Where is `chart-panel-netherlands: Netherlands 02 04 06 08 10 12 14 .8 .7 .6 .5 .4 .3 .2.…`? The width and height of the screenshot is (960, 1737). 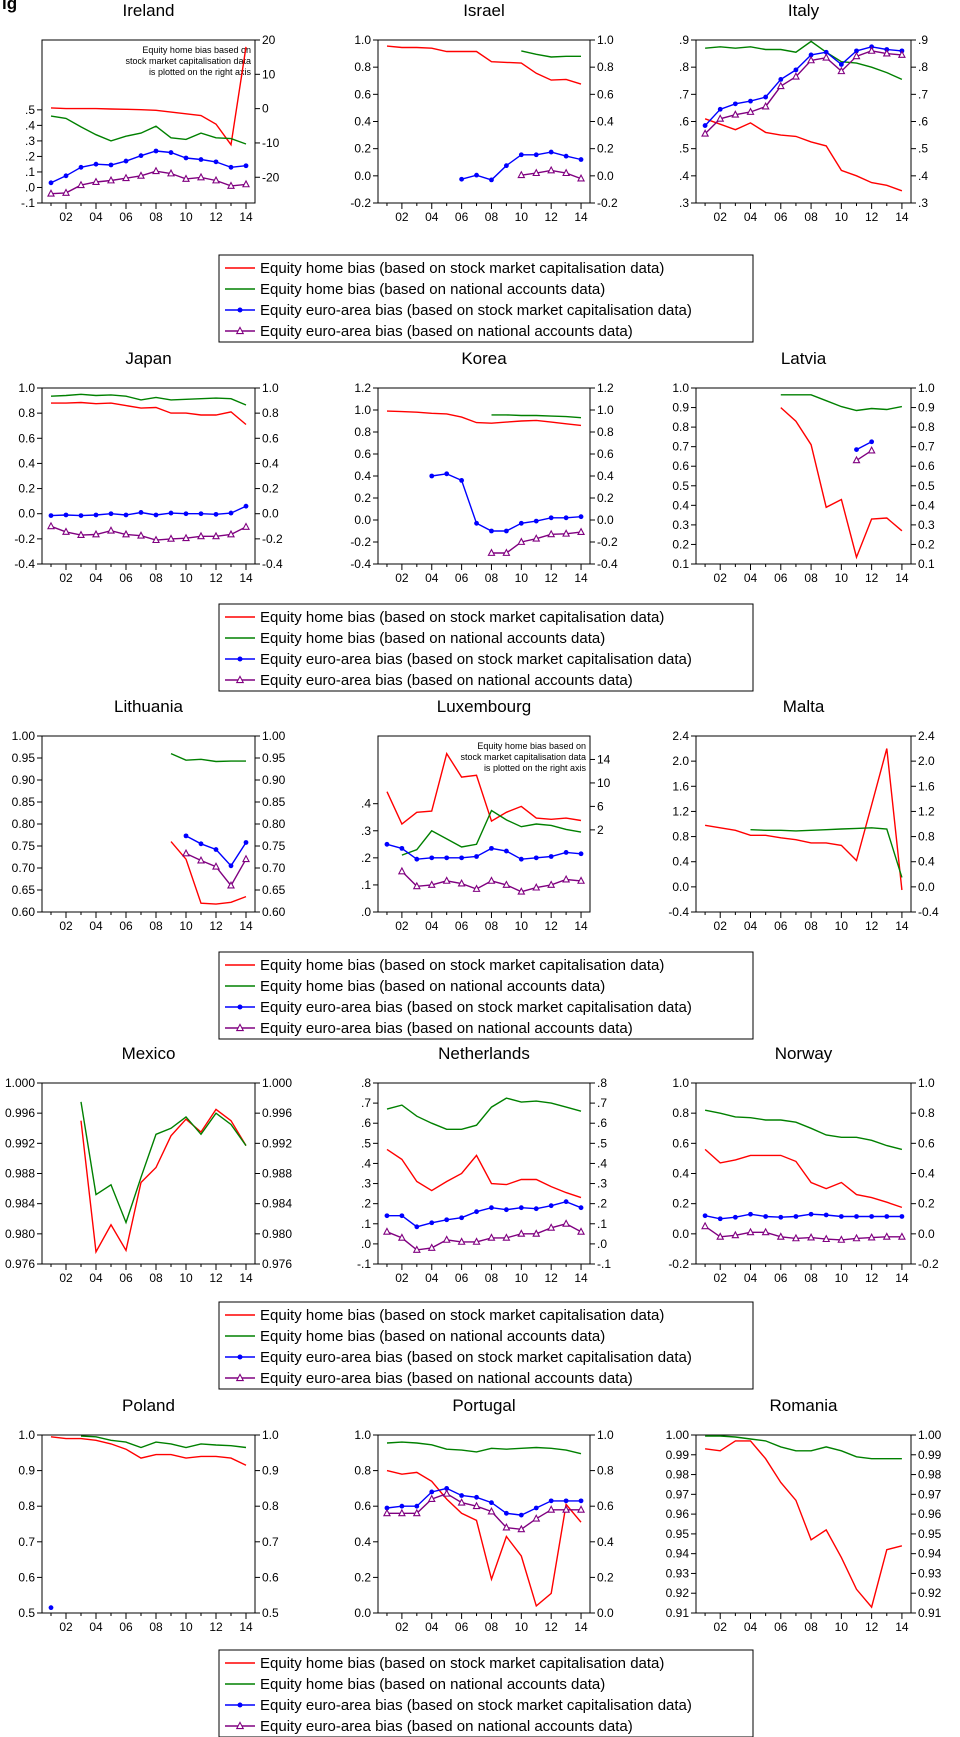
chart-panel-netherlands: Netherlands 02 04 06 08 10 12 14 .8 .7 .6 .5 .4 .3 .2.… is located at coordinates (484, 1164).